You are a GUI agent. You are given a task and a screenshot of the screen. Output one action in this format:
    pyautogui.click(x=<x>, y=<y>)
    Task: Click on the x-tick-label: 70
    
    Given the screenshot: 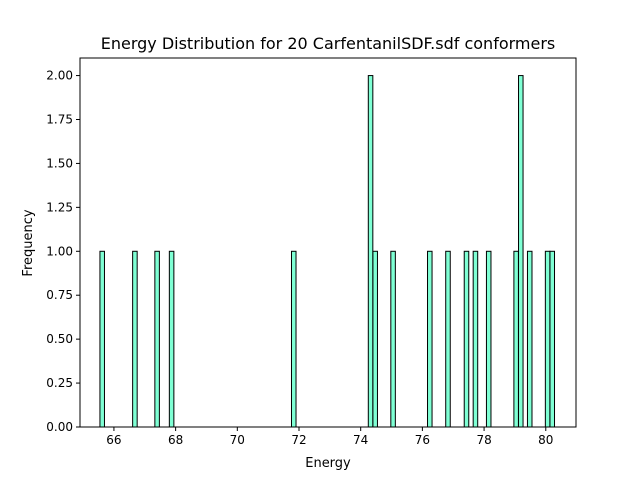 What is the action you would take?
    pyautogui.click(x=237, y=440)
    